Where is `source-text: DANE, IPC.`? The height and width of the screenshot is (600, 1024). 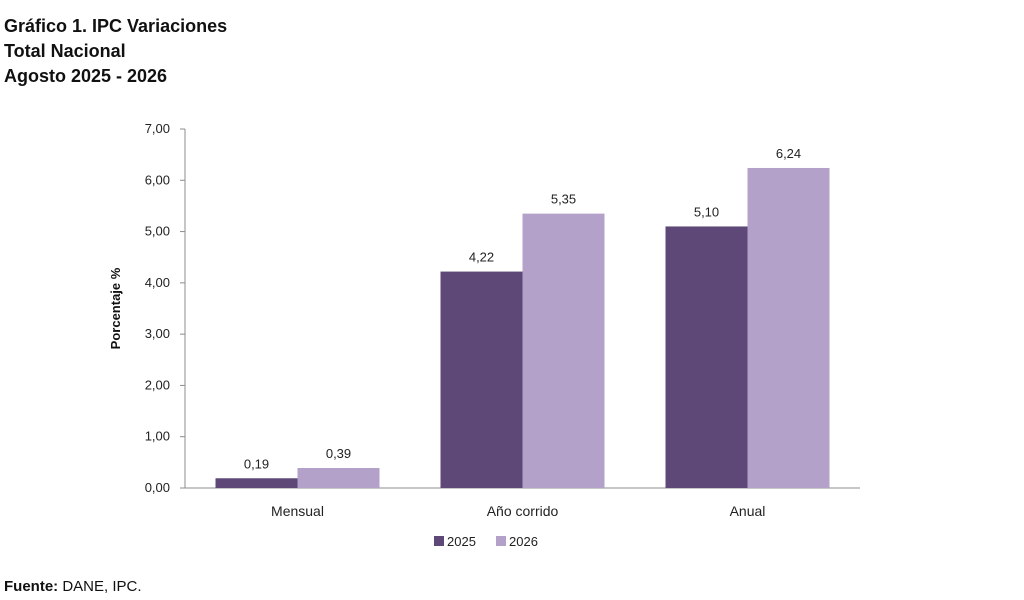
source-text: DANE, IPC. is located at coordinates (100, 586).